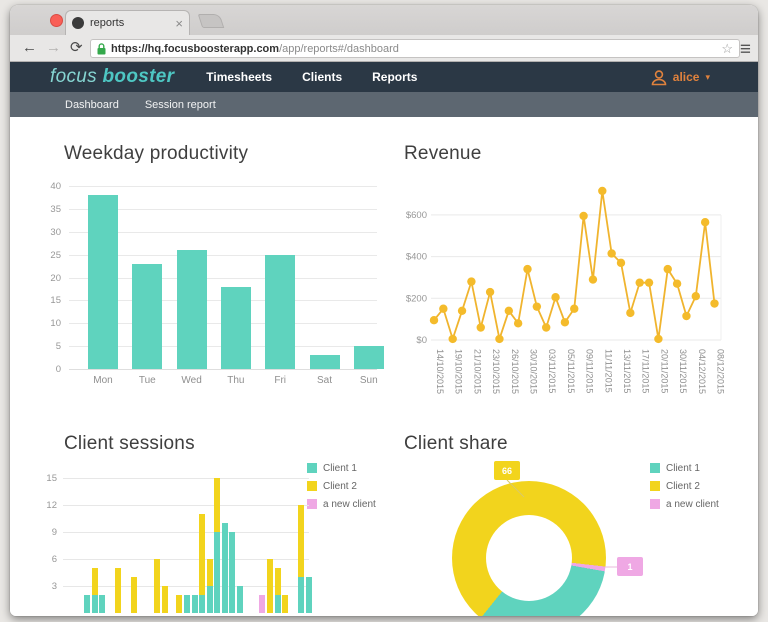  Describe the element at coordinates (29, 47) in the screenshot. I see `back-icon: ←` at that location.